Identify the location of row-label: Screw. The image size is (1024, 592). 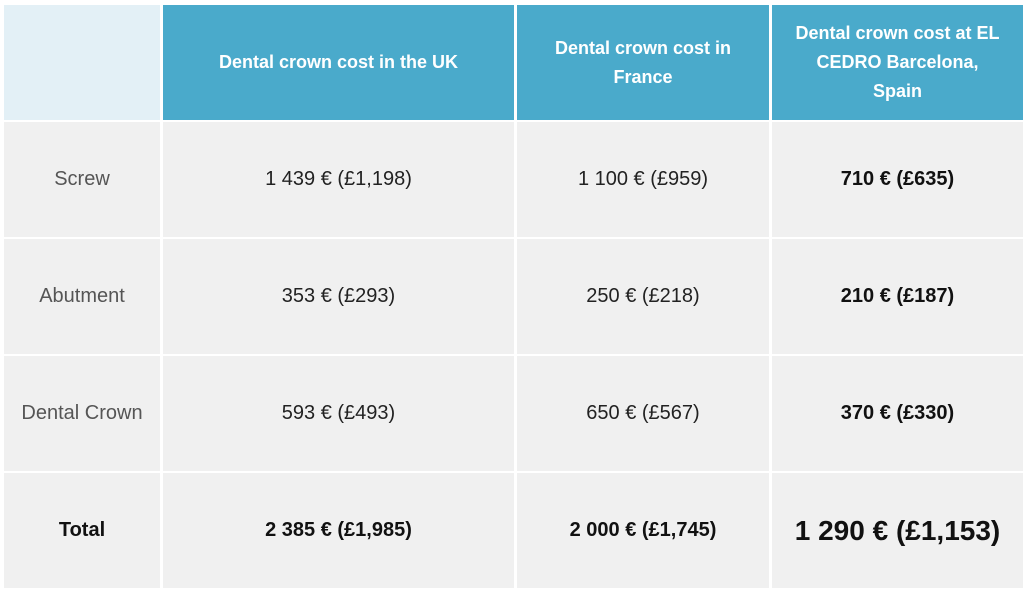
(82, 179).